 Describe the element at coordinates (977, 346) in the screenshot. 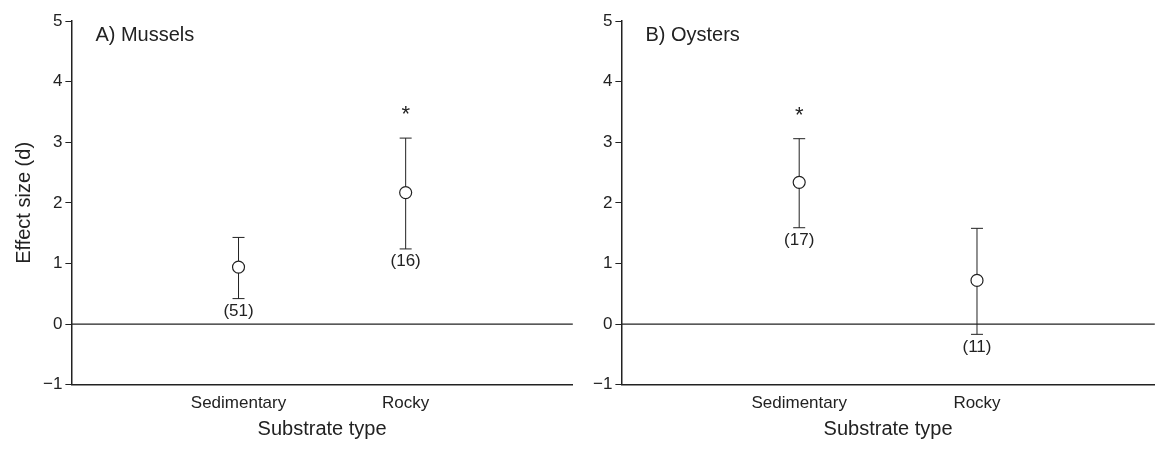

I see `annotation: (11)` at that location.